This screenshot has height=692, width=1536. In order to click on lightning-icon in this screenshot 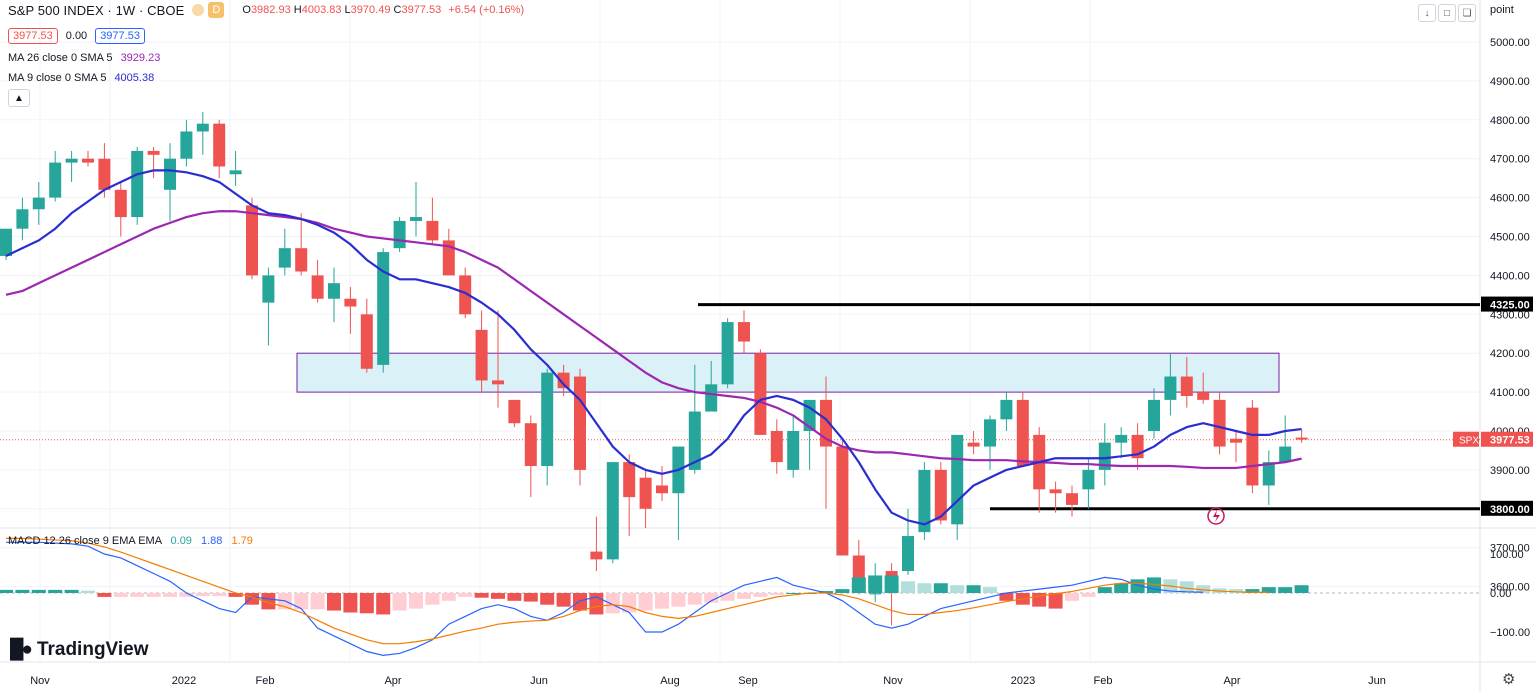, I will do `click(1216, 516)`.